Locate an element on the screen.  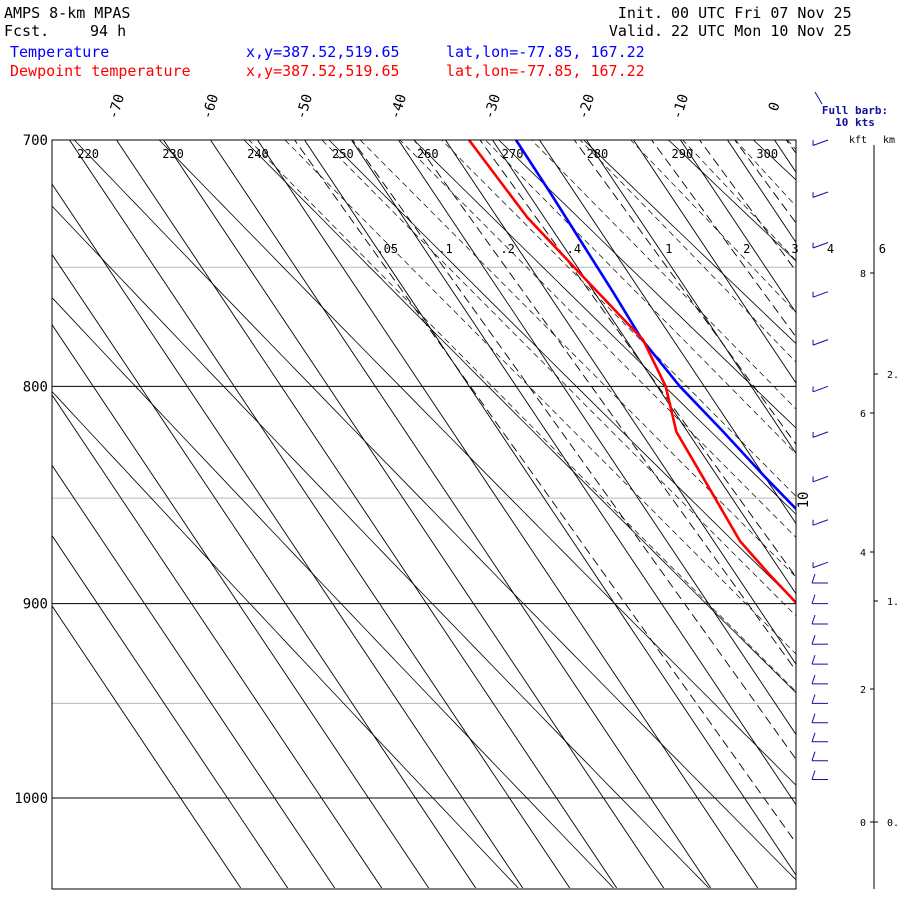
mixing-ratio-label: 3 is located at coordinates (794, 249).